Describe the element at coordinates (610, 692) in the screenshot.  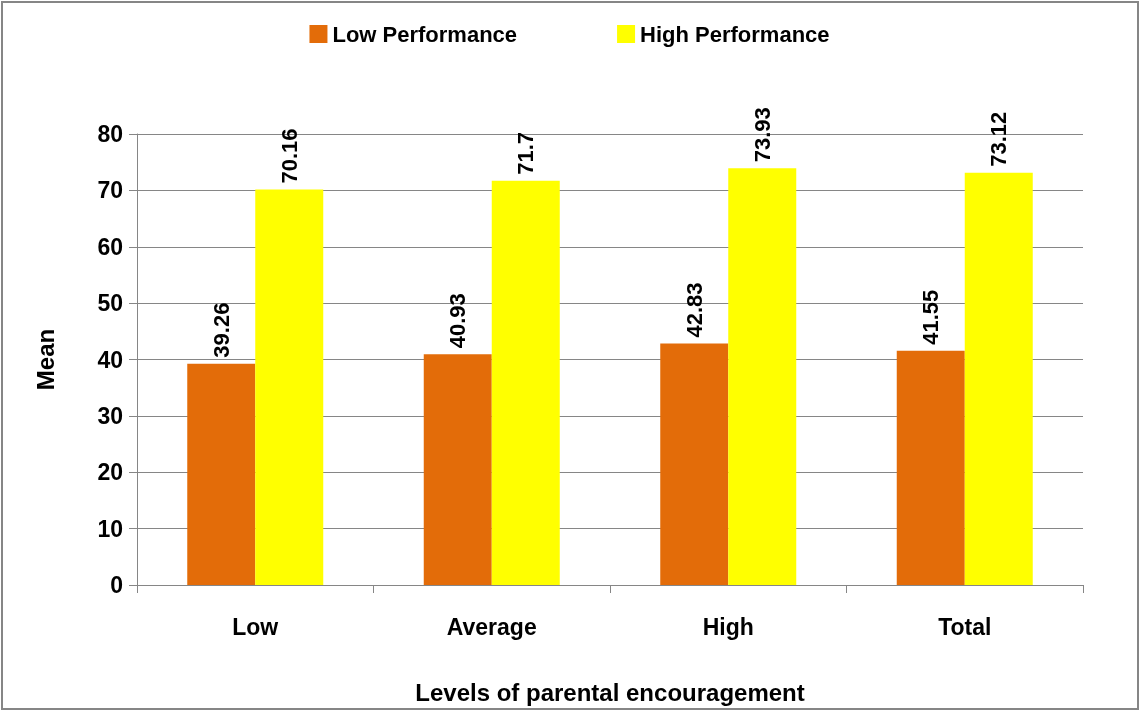
I see `x-axis-title: Levels of parental encouragement` at that location.